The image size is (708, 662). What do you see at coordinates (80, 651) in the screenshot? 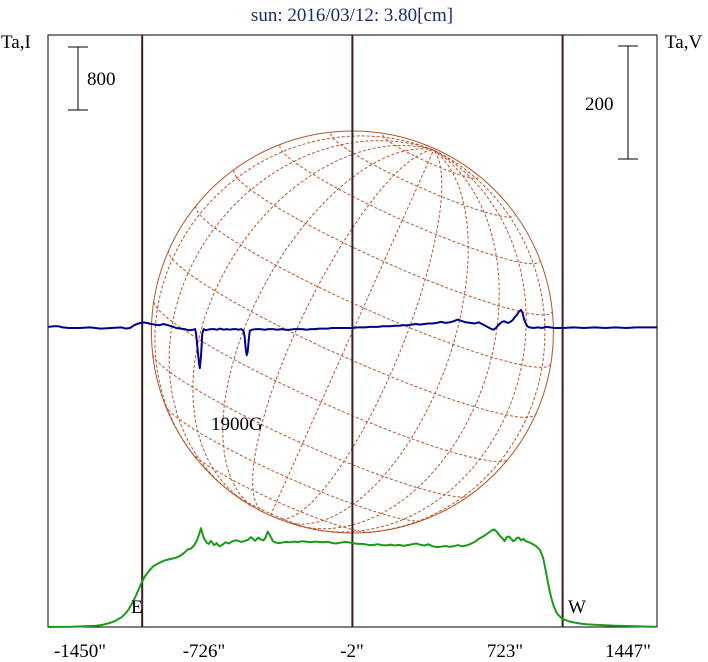
I see `x-tick-label: -1450"` at bounding box center [80, 651].